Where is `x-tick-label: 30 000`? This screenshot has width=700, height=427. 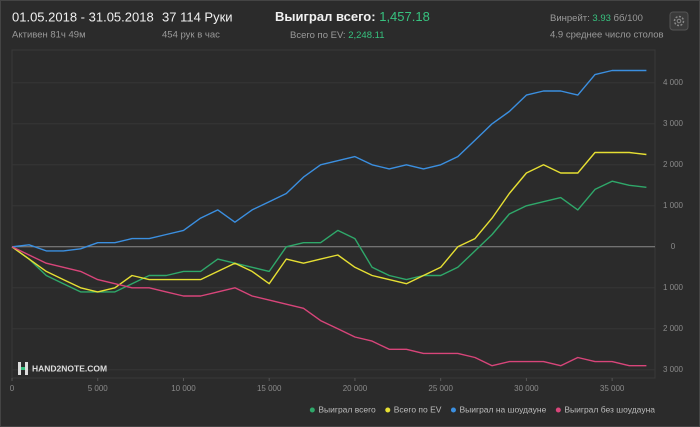 x-tick-label: 30 000 is located at coordinates (526, 388).